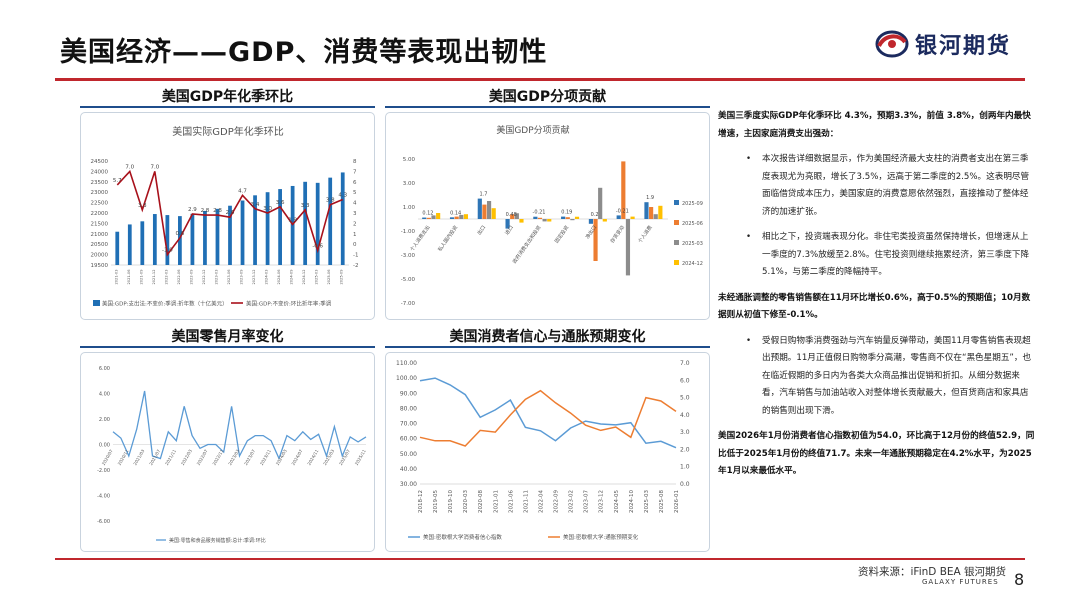 Image resolution: width=1080 pixels, height=608 pixels. What do you see at coordinates (317, 246) in the screenshot?
I see `qoq-data-label: -0.6` at bounding box center [317, 246].